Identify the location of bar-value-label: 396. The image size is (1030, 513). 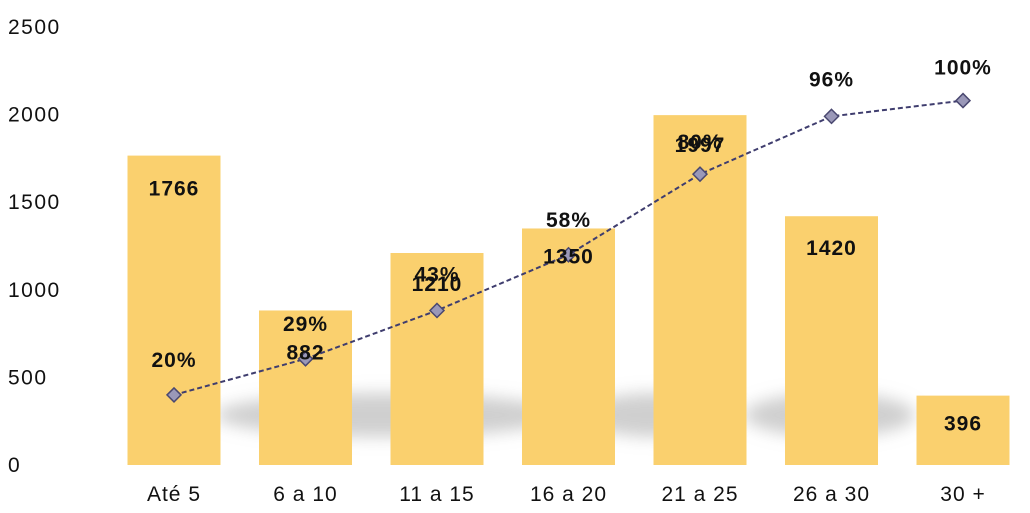
(963, 424).